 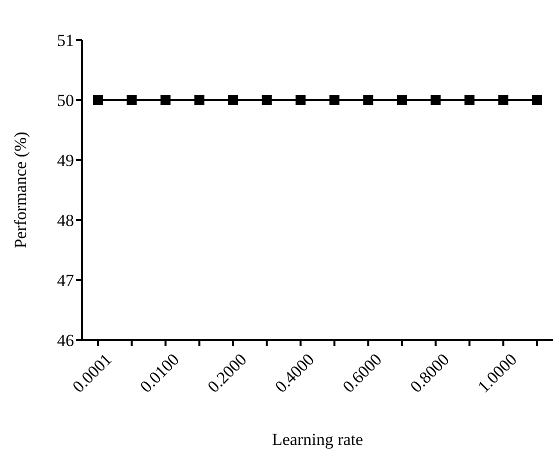 I want to click on y-axis-title: Performance (%), so click(x=20, y=190).